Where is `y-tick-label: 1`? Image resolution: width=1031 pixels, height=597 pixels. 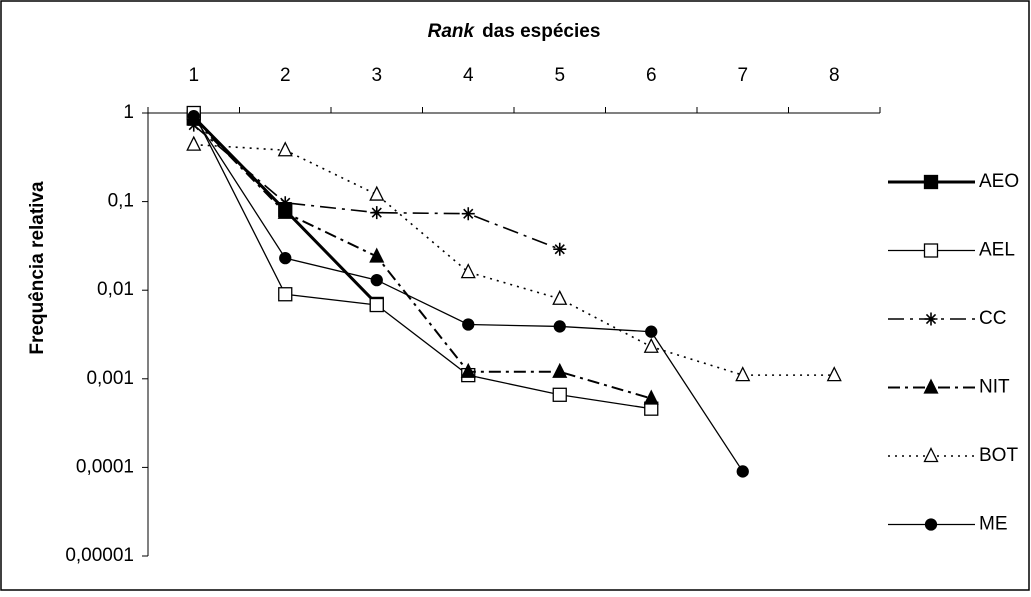
y-tick-label: 1 is located at coordinates (128, 112).